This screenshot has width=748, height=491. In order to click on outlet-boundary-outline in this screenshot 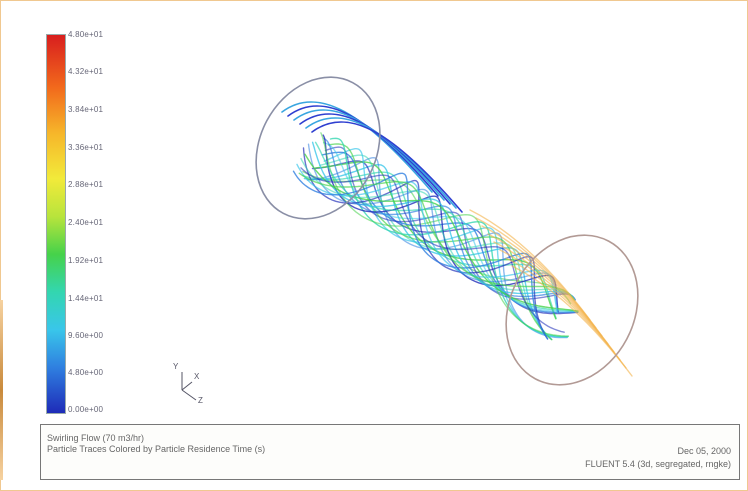, I will do `click(572, 310)`.